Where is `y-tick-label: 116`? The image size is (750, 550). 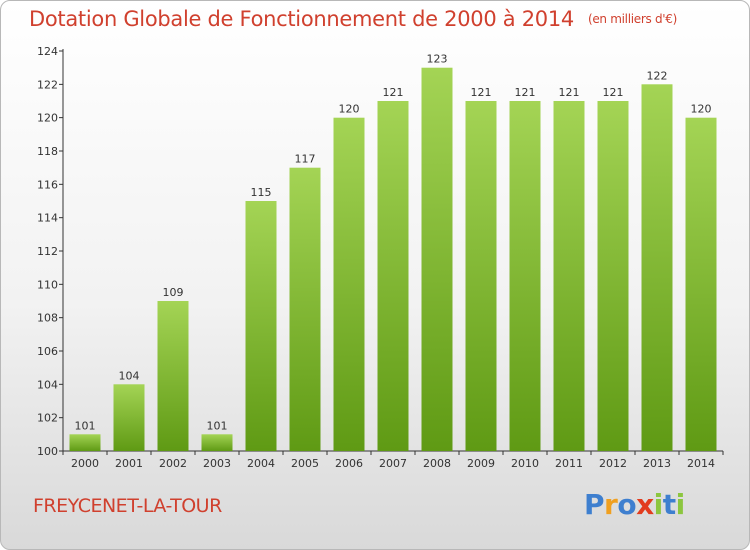
y-tick-label: 116 is located at coordinates (47, 184).